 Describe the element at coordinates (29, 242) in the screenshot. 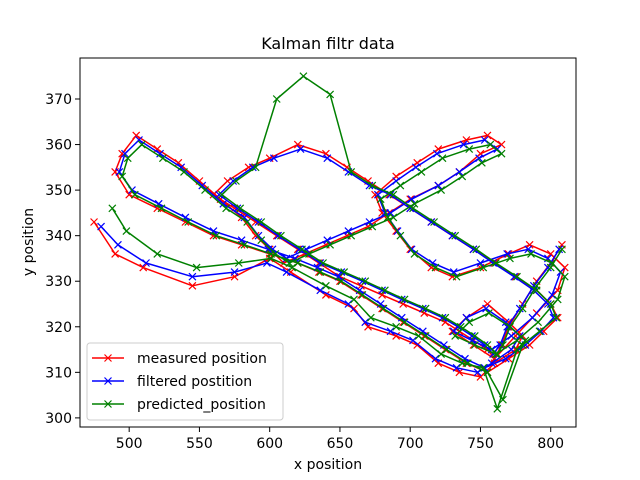

I see `y-axis-label: y position` at that location.